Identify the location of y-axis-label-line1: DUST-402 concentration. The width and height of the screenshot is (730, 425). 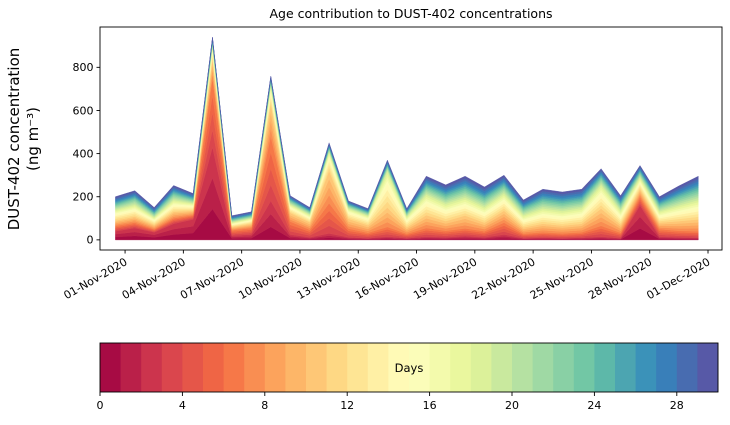
(14, 139).